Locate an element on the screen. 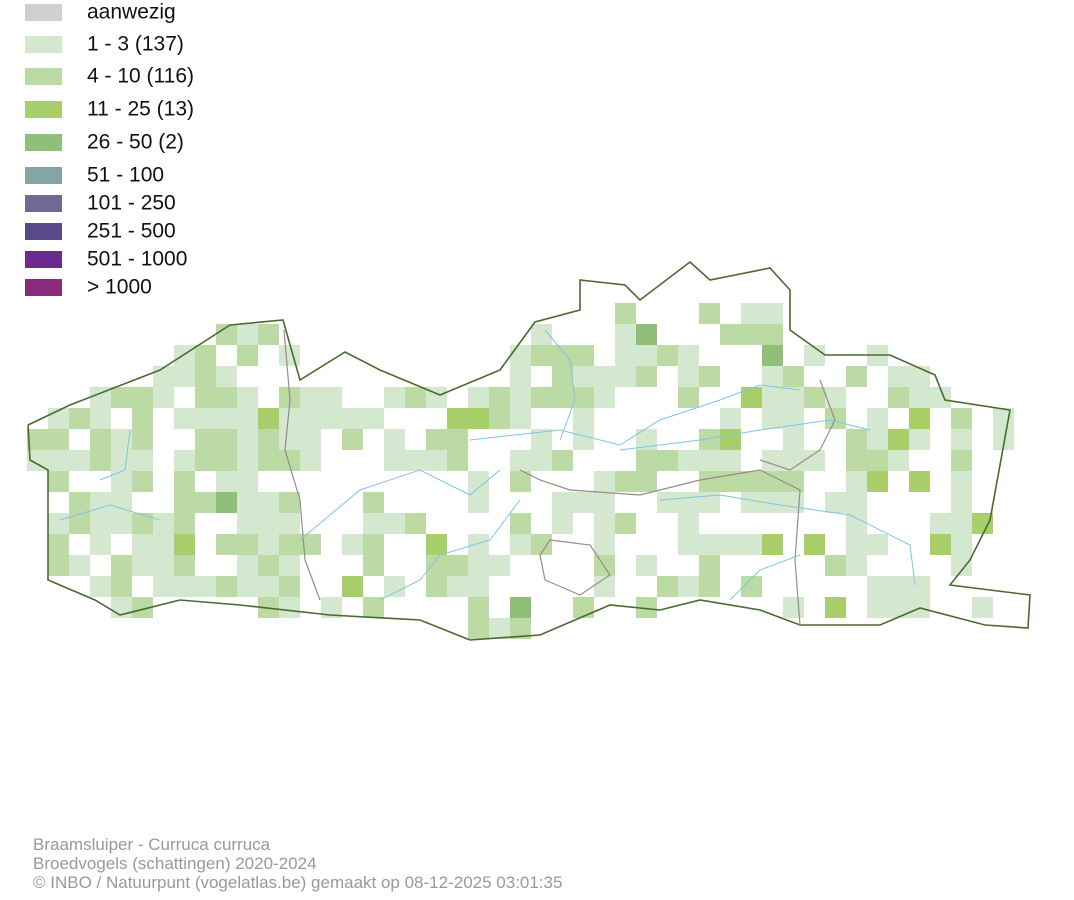 The height and width of the screenshot is (900, 1074). legend-label: 11 - 25 (13) is located at coordinates (140, 109).